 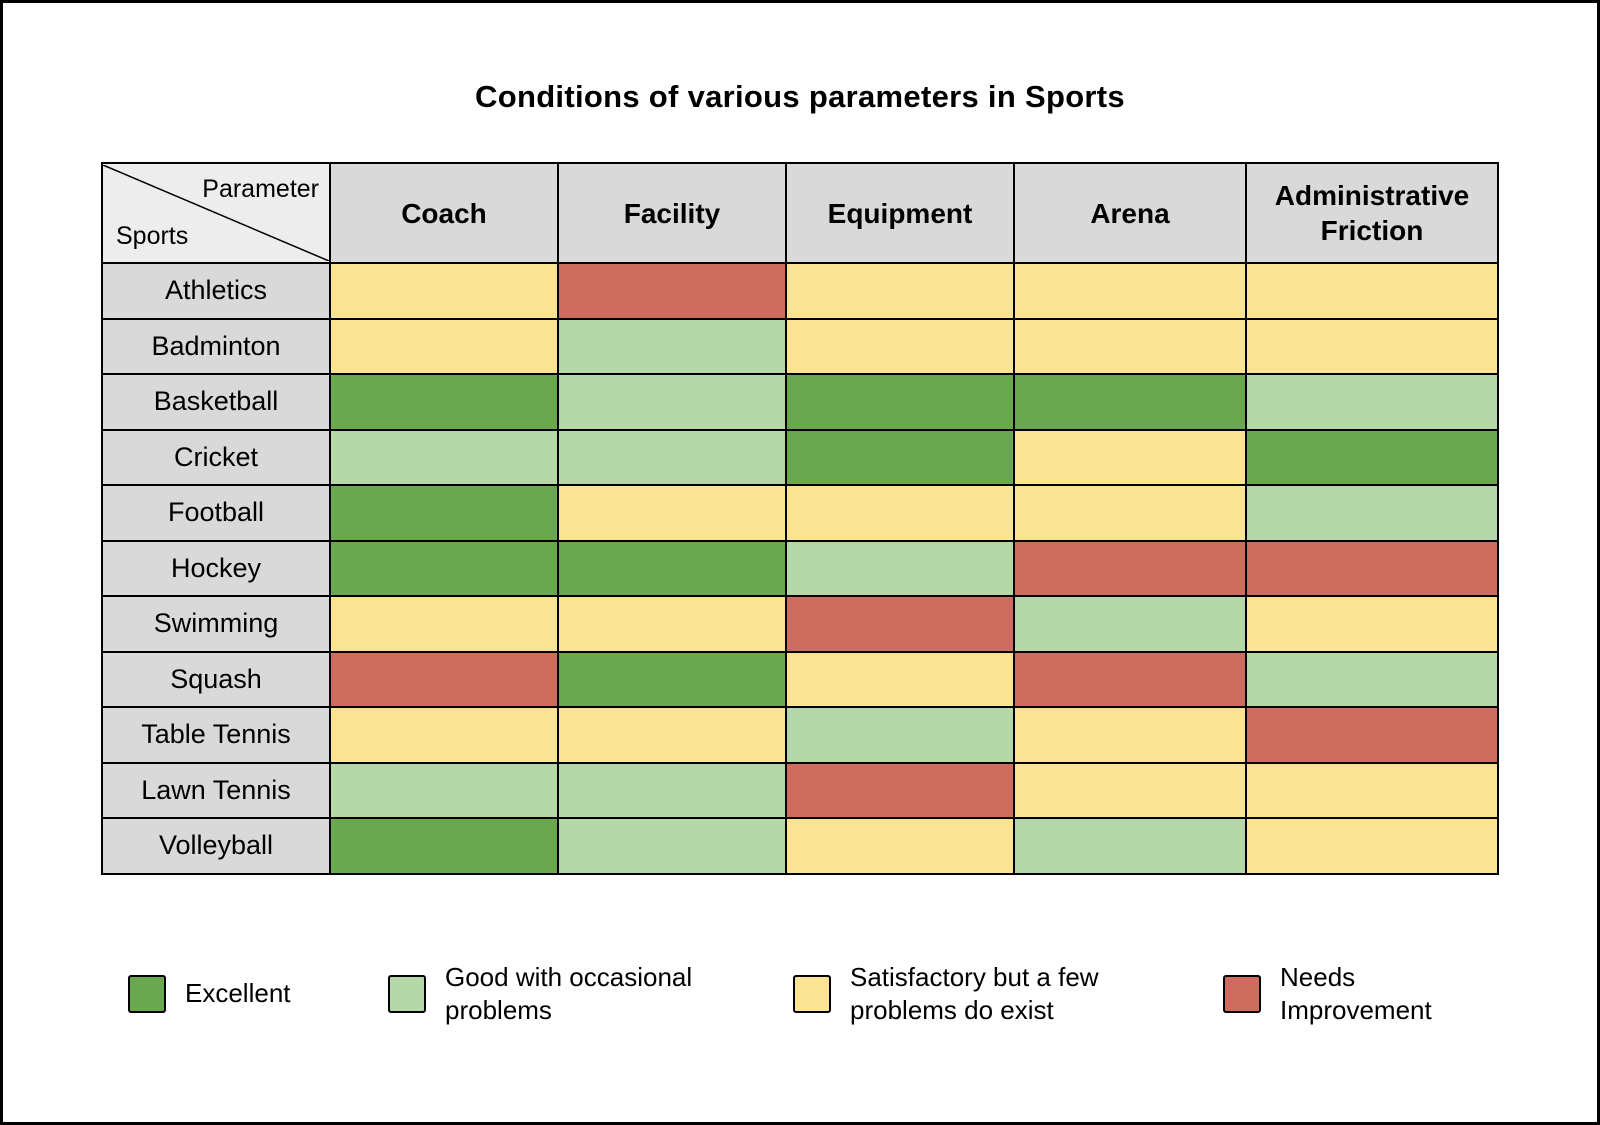 I want to click on cell-cricket-arena, so click(x=1130, y=457).